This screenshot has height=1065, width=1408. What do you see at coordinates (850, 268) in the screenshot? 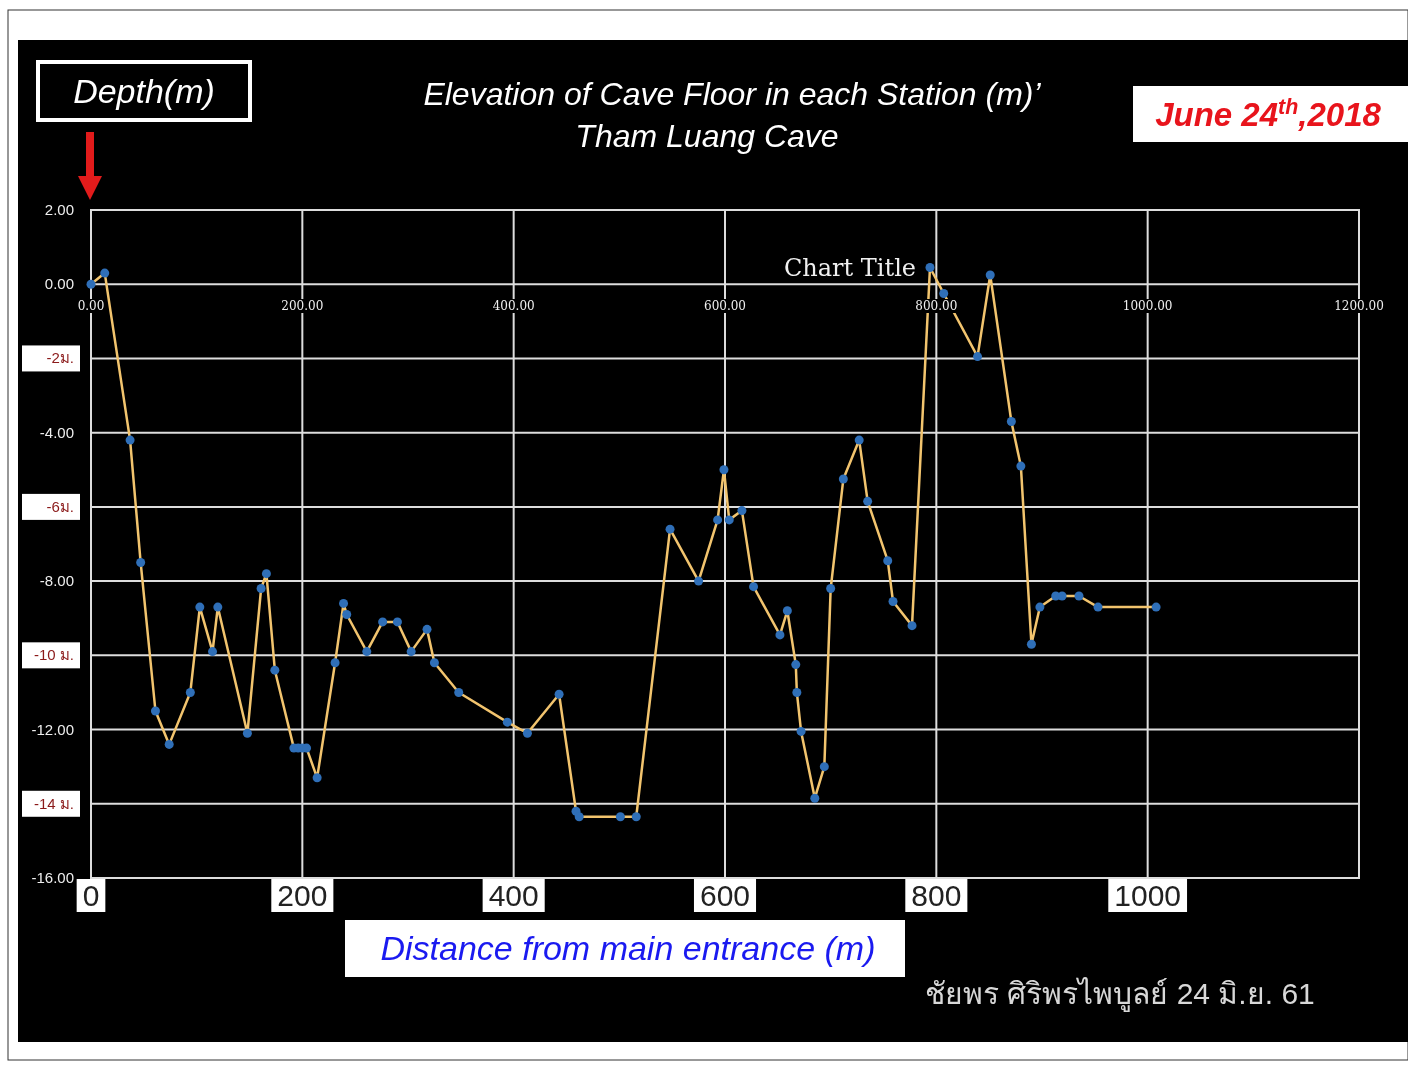
I see `annotation: Chart Title` at bounding box center [850, 268].